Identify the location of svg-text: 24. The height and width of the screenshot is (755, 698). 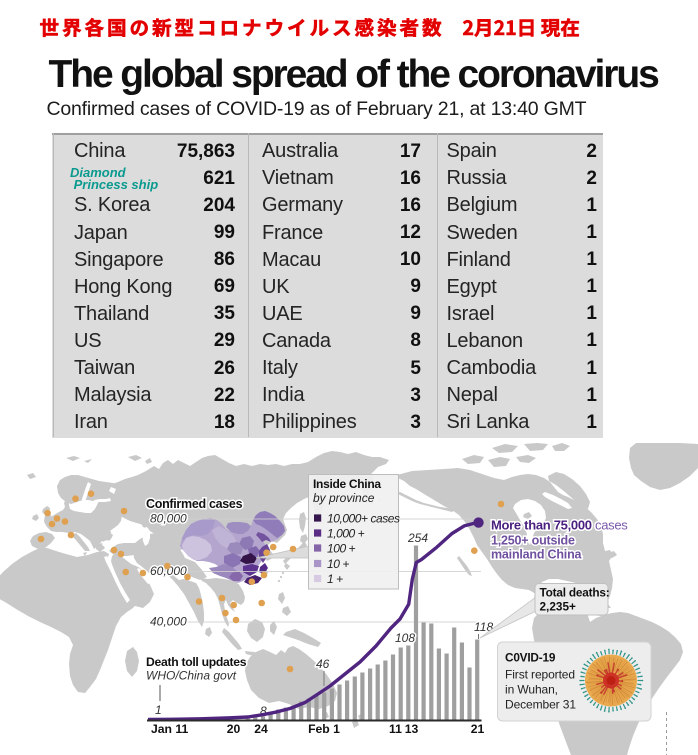
(261, 729).